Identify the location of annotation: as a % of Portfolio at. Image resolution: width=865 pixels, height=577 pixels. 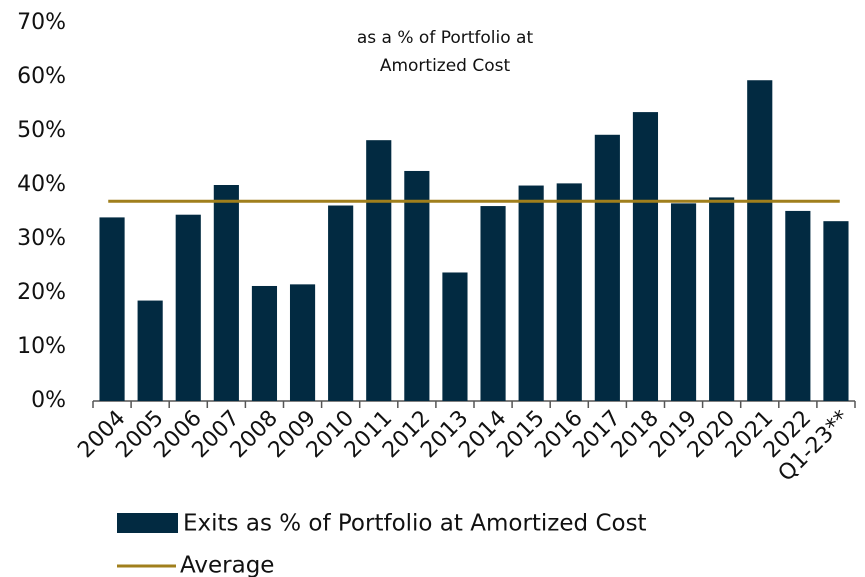
(445, 38).